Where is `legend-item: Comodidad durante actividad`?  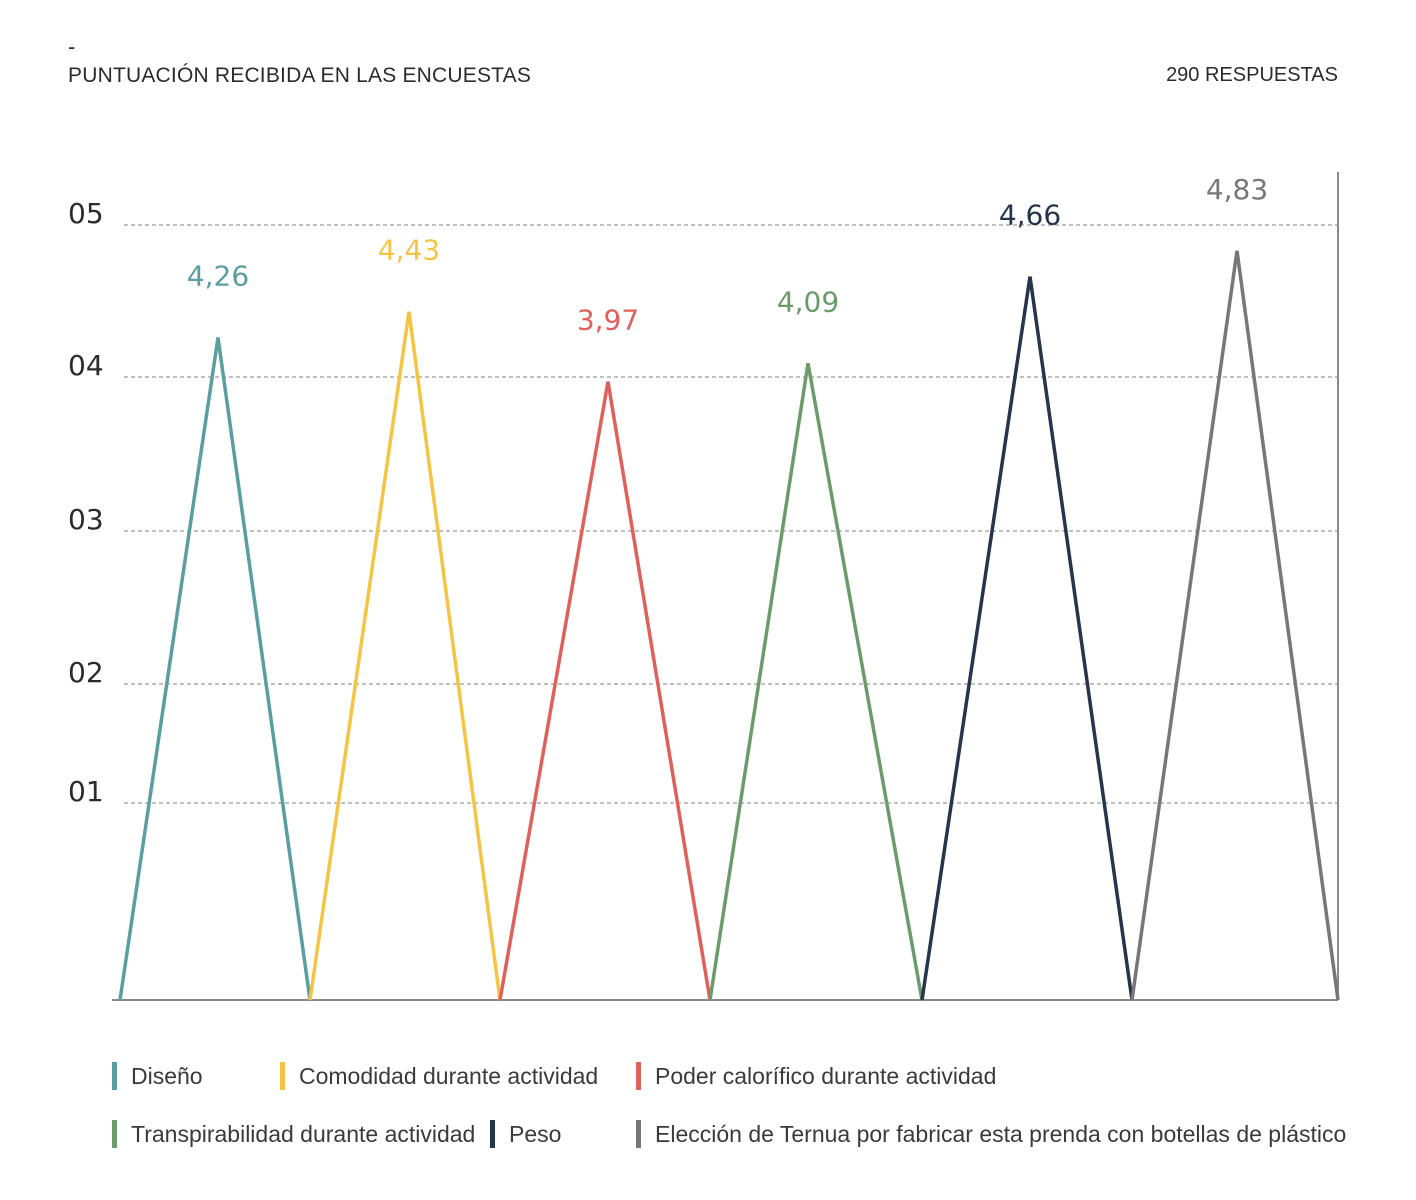 legend-item: Comodidad durante actividad is located at coordinates (439, 1076).